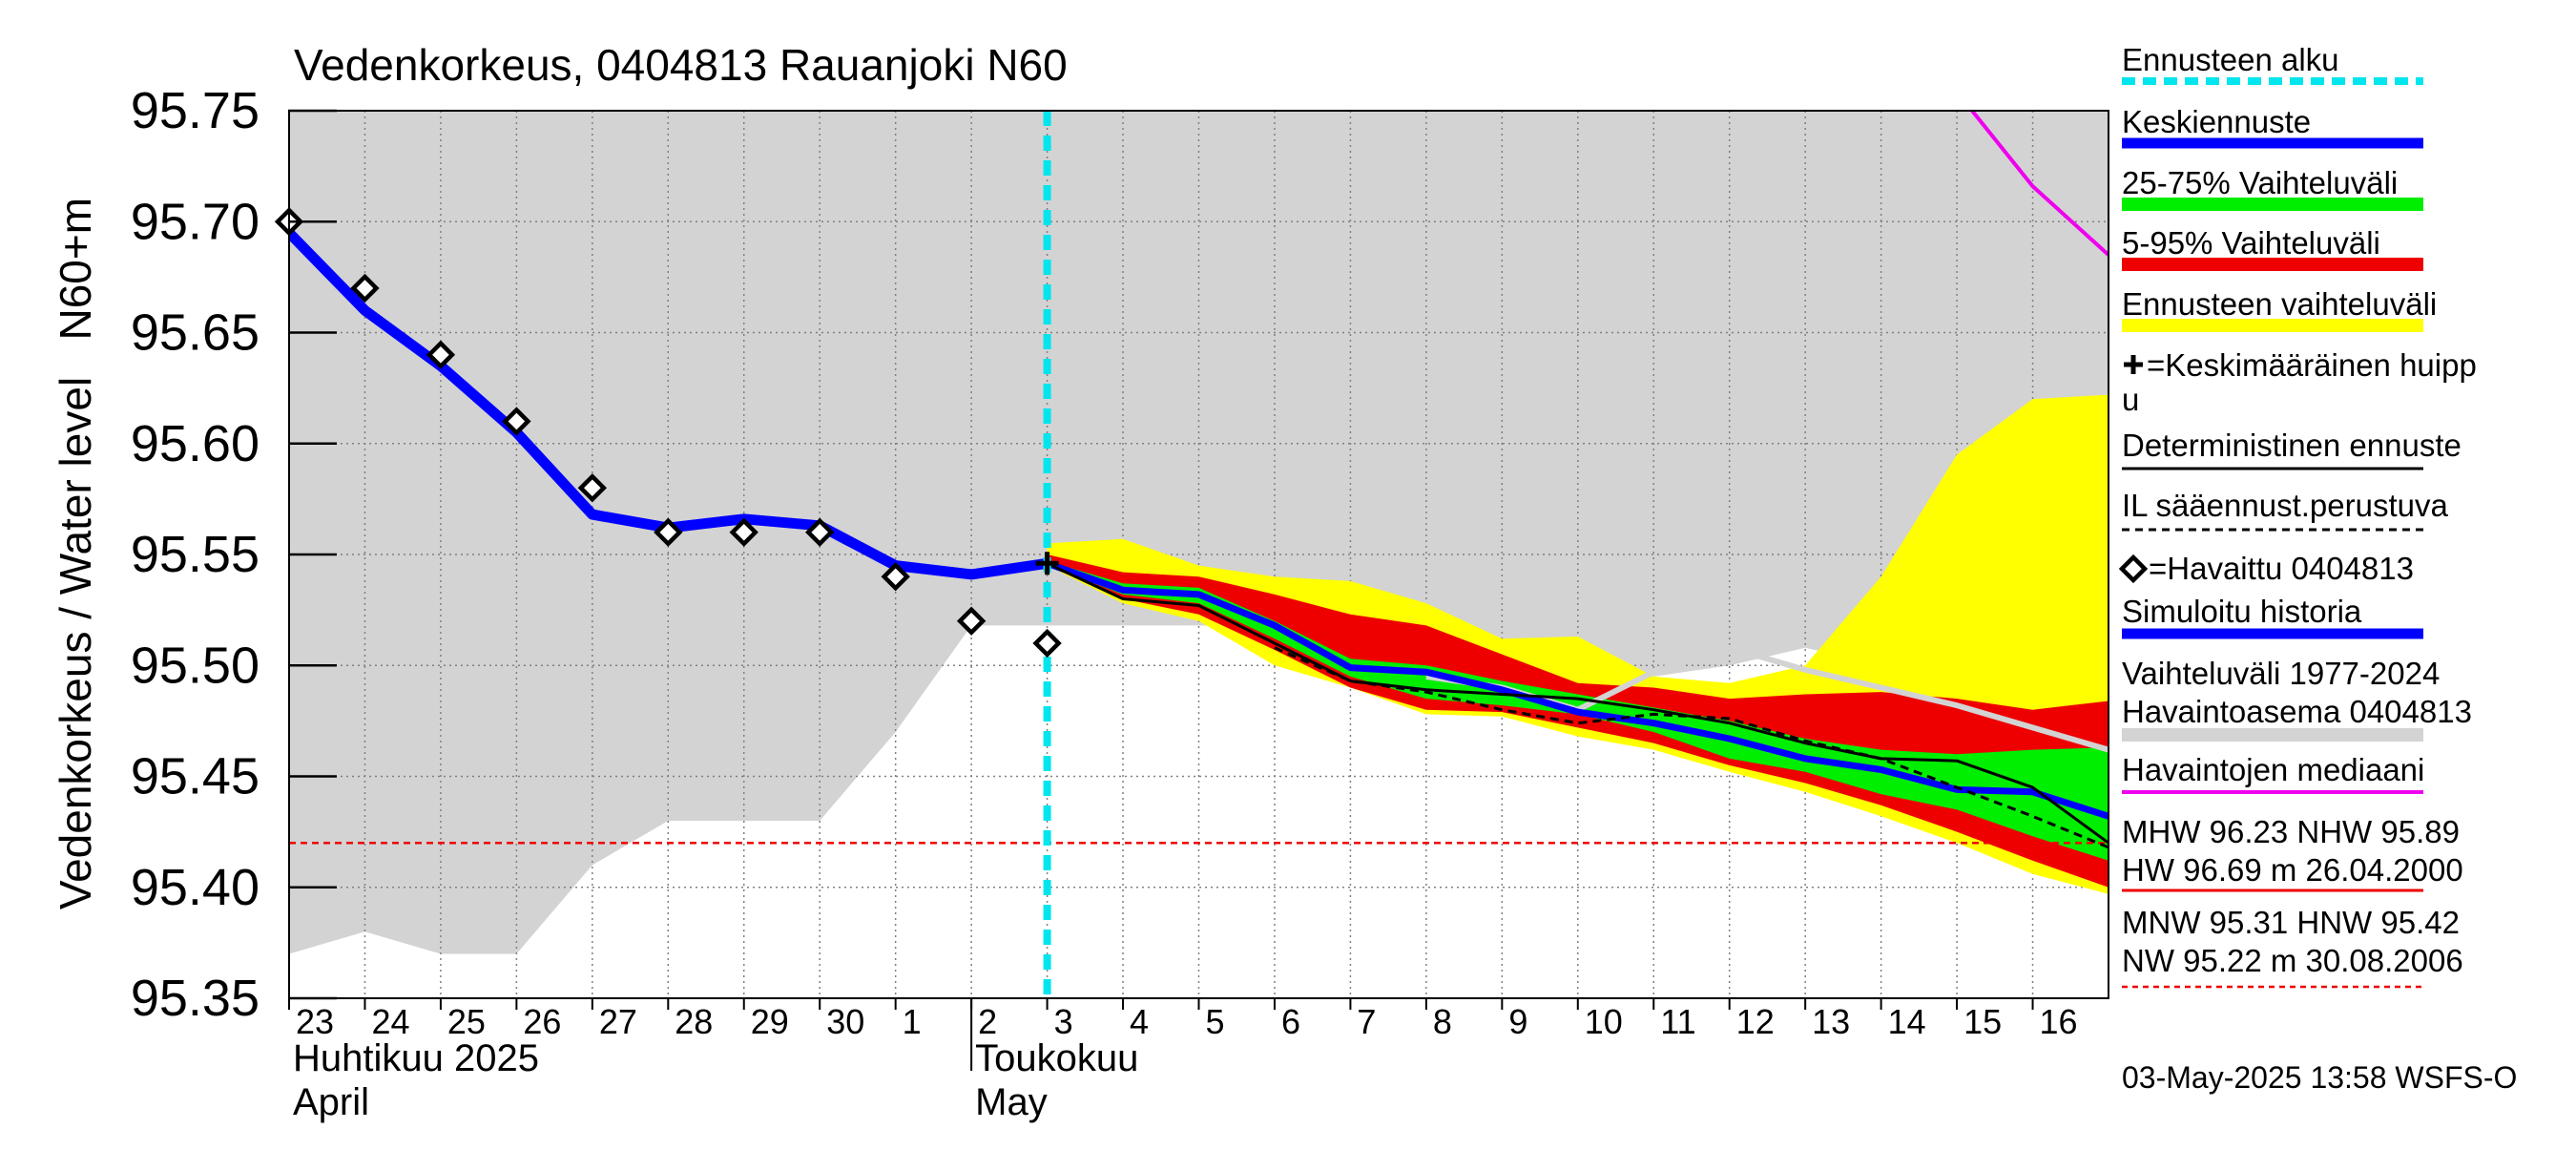 This screenshot has height=1150, width=2576. I want to click on legend-label: HW 96.69 m 26.04.2000, so click(2292, 870).